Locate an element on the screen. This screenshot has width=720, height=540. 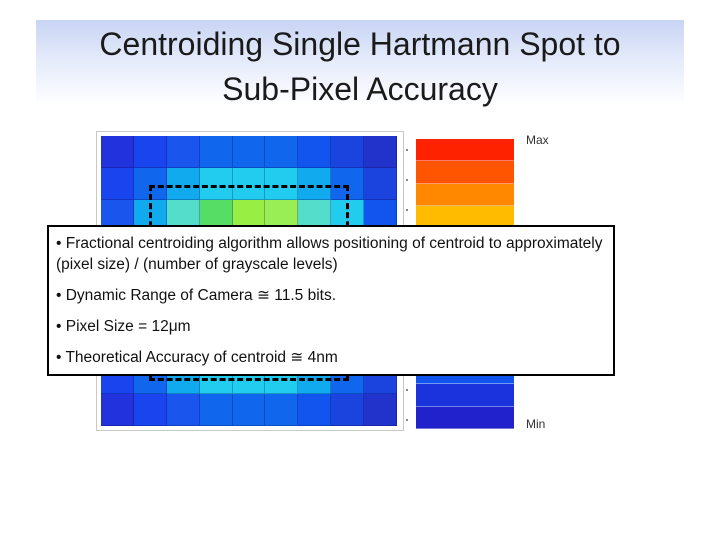
colorbar-min-label: Min is located at coordinates (536, 424).